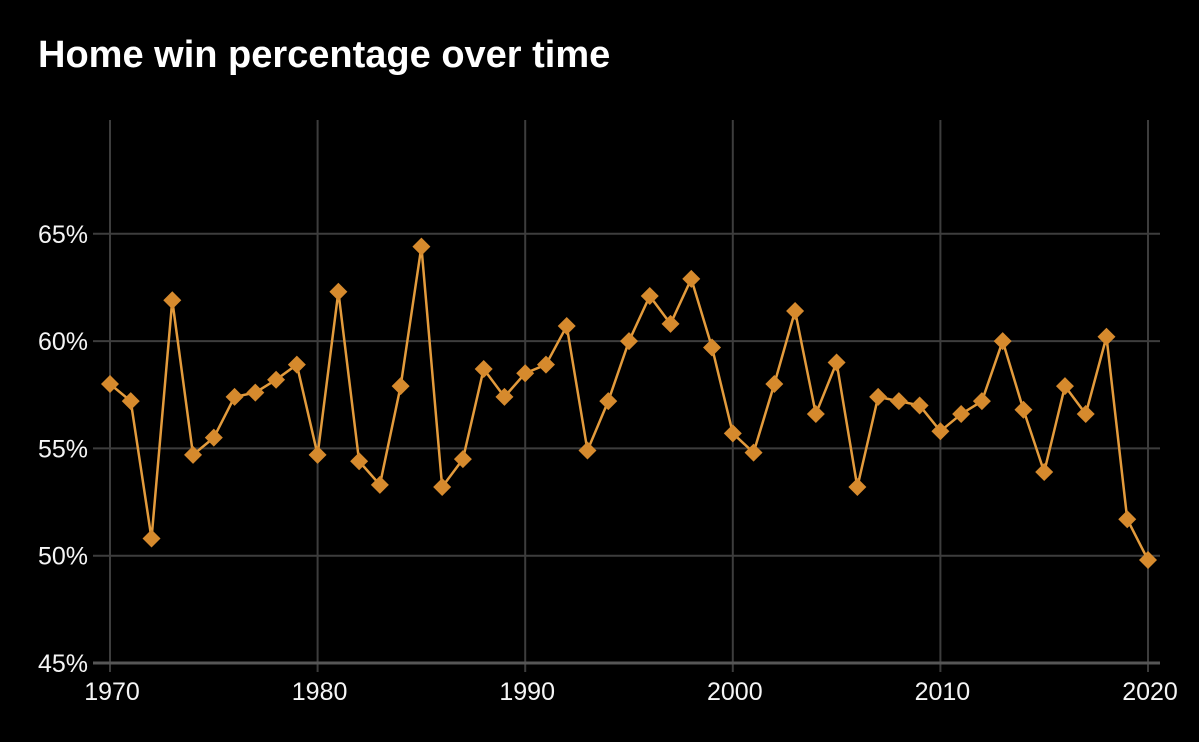 Image resolution: width=1199 pixels, height=742 pixels. What do you see at coordinates (112, 692) in the screenshot?
I see `x-axis-tick-label: 1970` at bounding box center [112, 692].